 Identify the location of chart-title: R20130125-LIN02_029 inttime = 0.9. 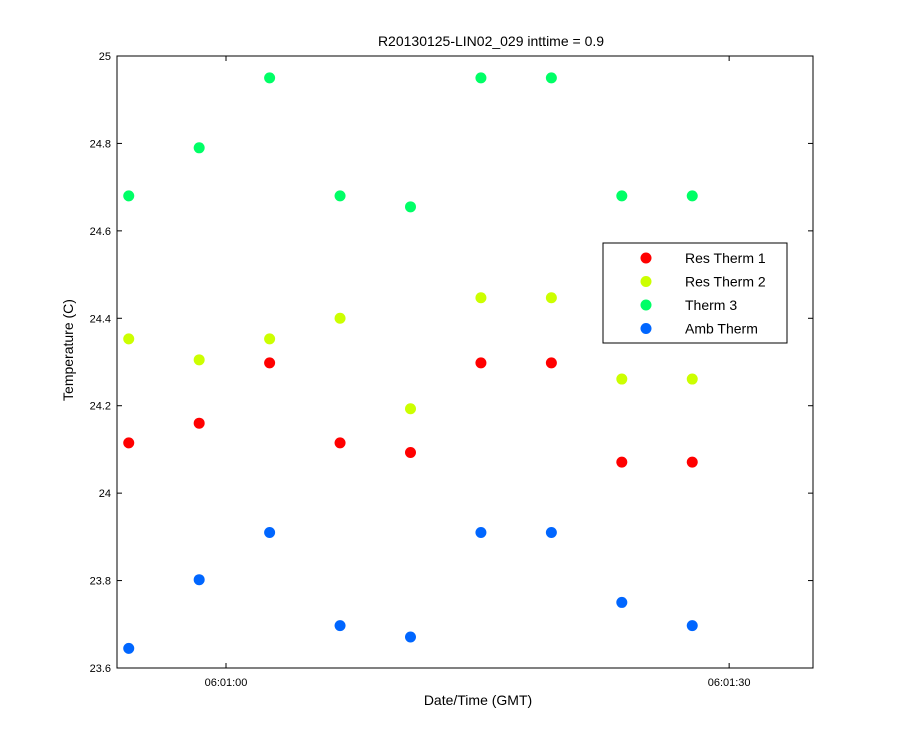
(491, 41).